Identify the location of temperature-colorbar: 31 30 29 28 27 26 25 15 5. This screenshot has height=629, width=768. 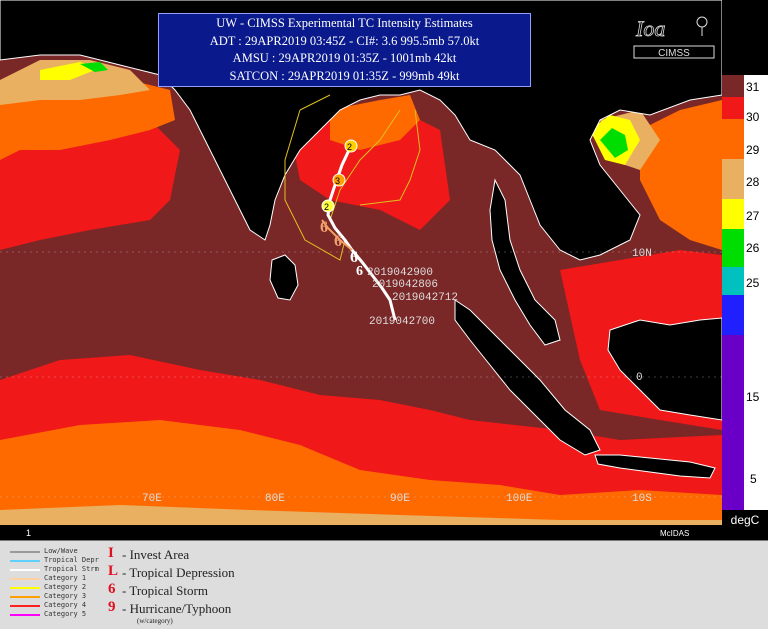
(745, 270).